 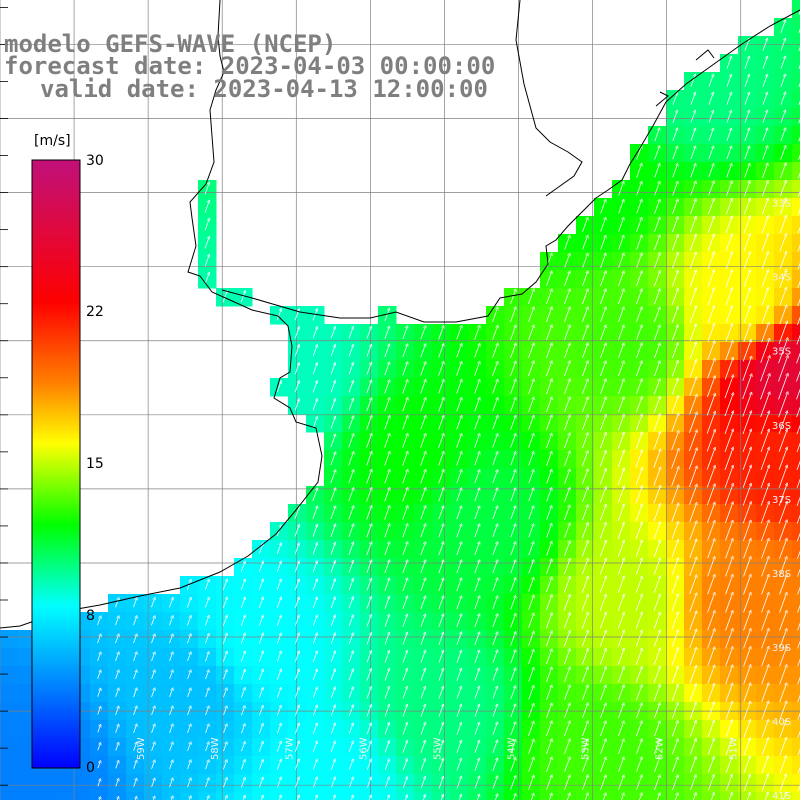 I want to click on lat-label: 37S, so click(x=781, y=500).